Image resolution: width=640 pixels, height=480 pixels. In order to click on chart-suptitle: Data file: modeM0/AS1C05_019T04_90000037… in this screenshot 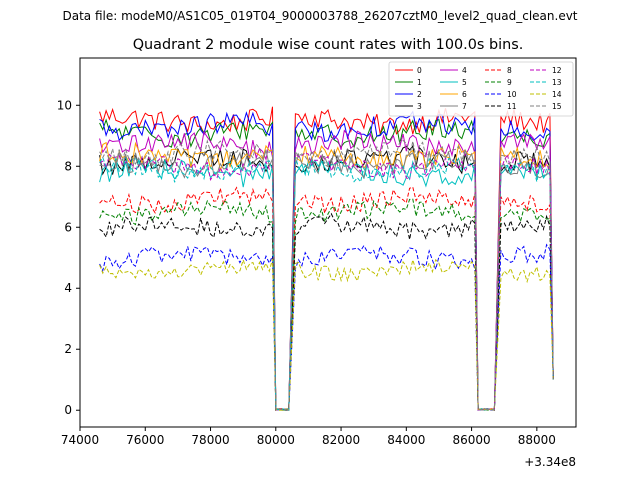, I will do `click(319, 16)`.